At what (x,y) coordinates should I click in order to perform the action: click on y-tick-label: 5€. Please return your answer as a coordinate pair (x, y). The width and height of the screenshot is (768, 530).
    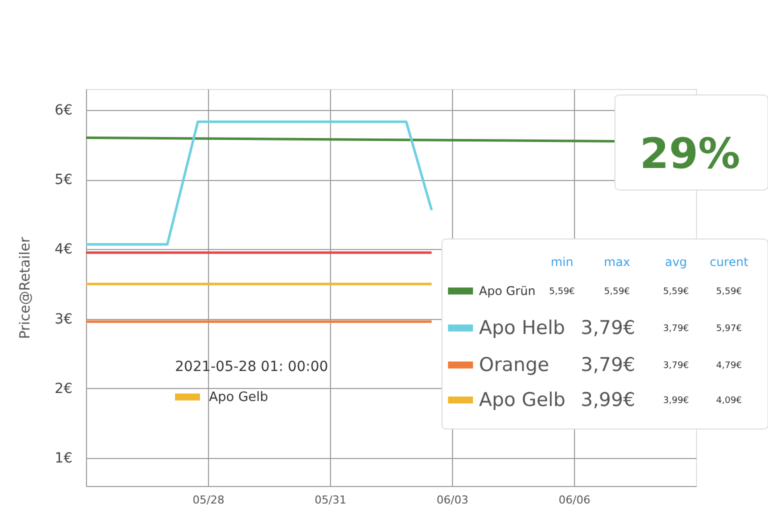
    Looking at the image, I should click on (63, 180).